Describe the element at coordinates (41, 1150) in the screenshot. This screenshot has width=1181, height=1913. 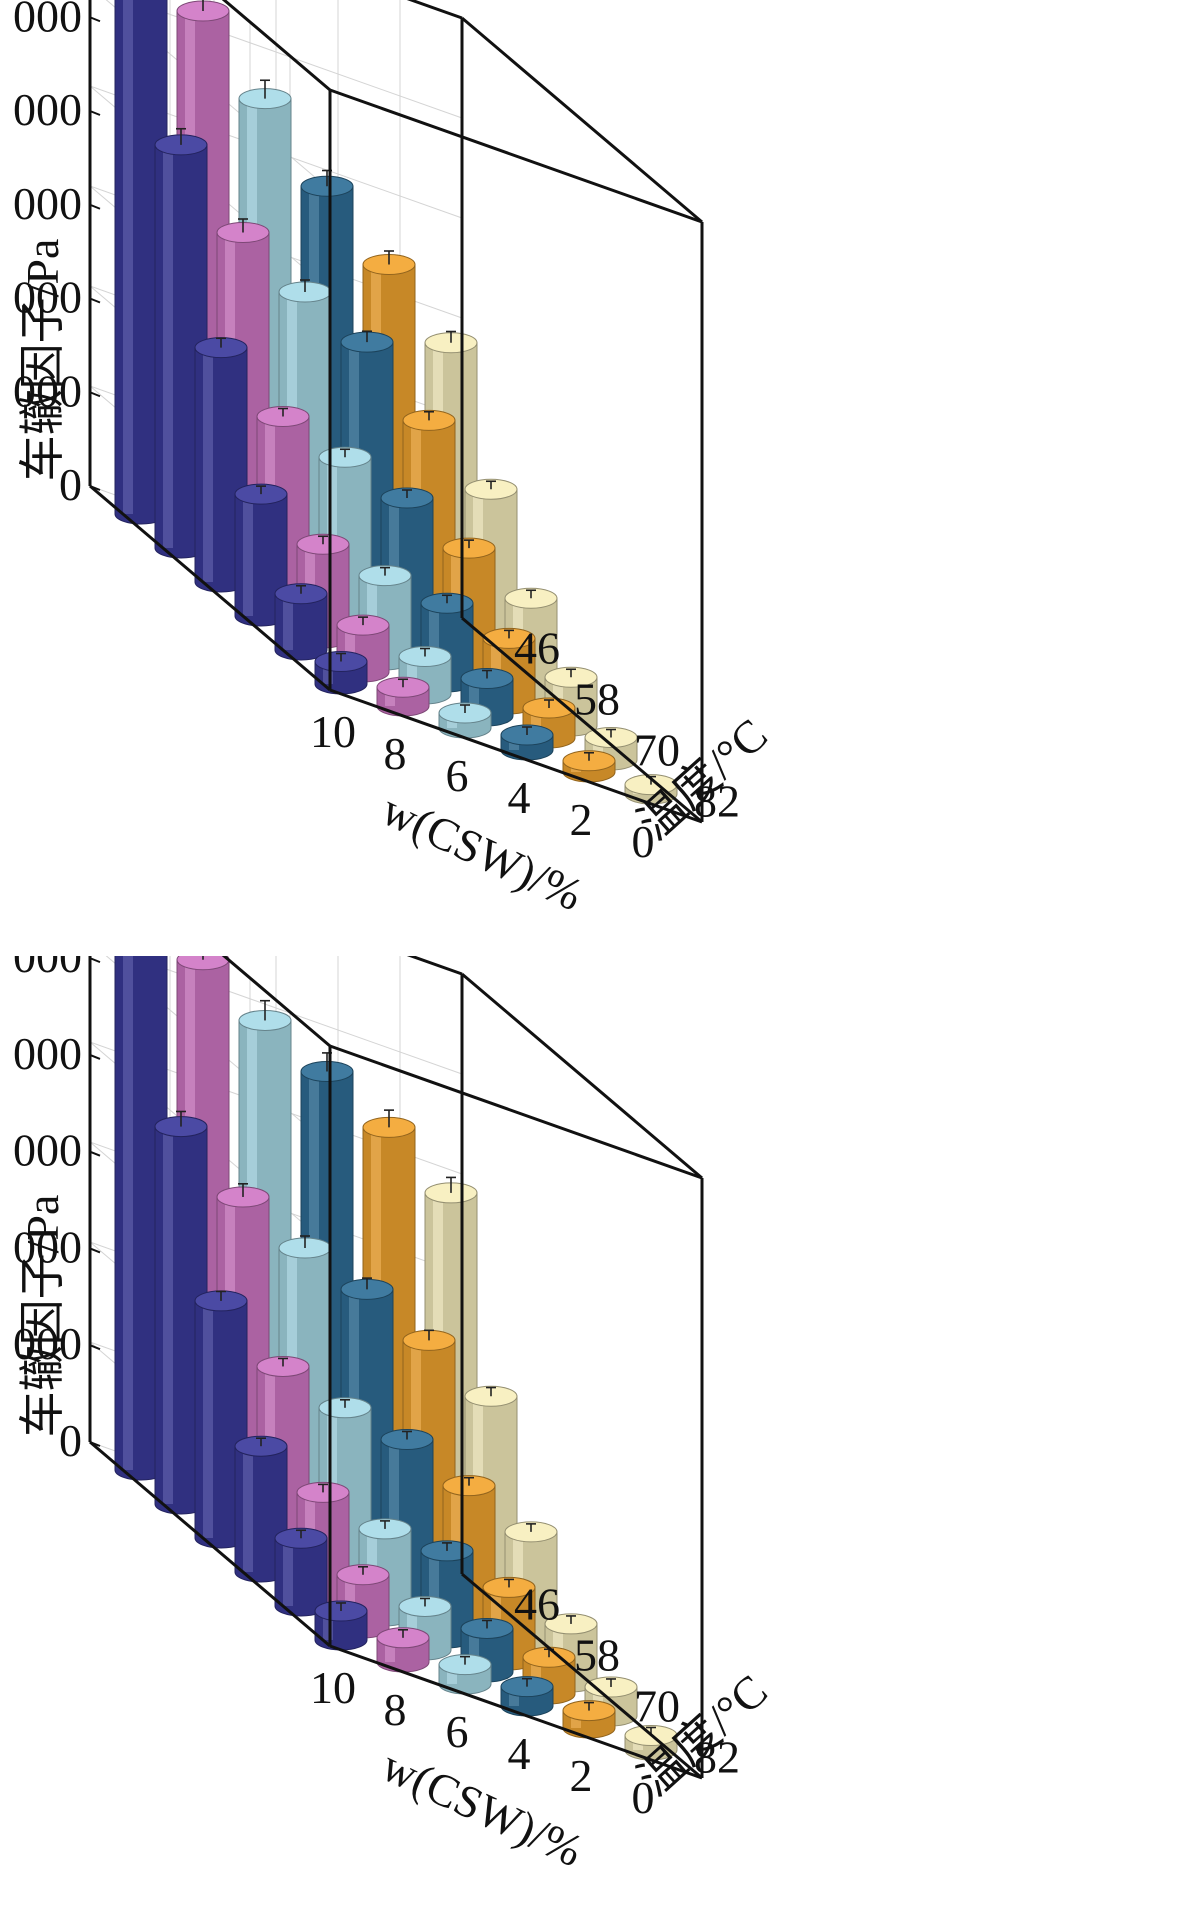
I see `z-tick-label: 30 000` at that location.